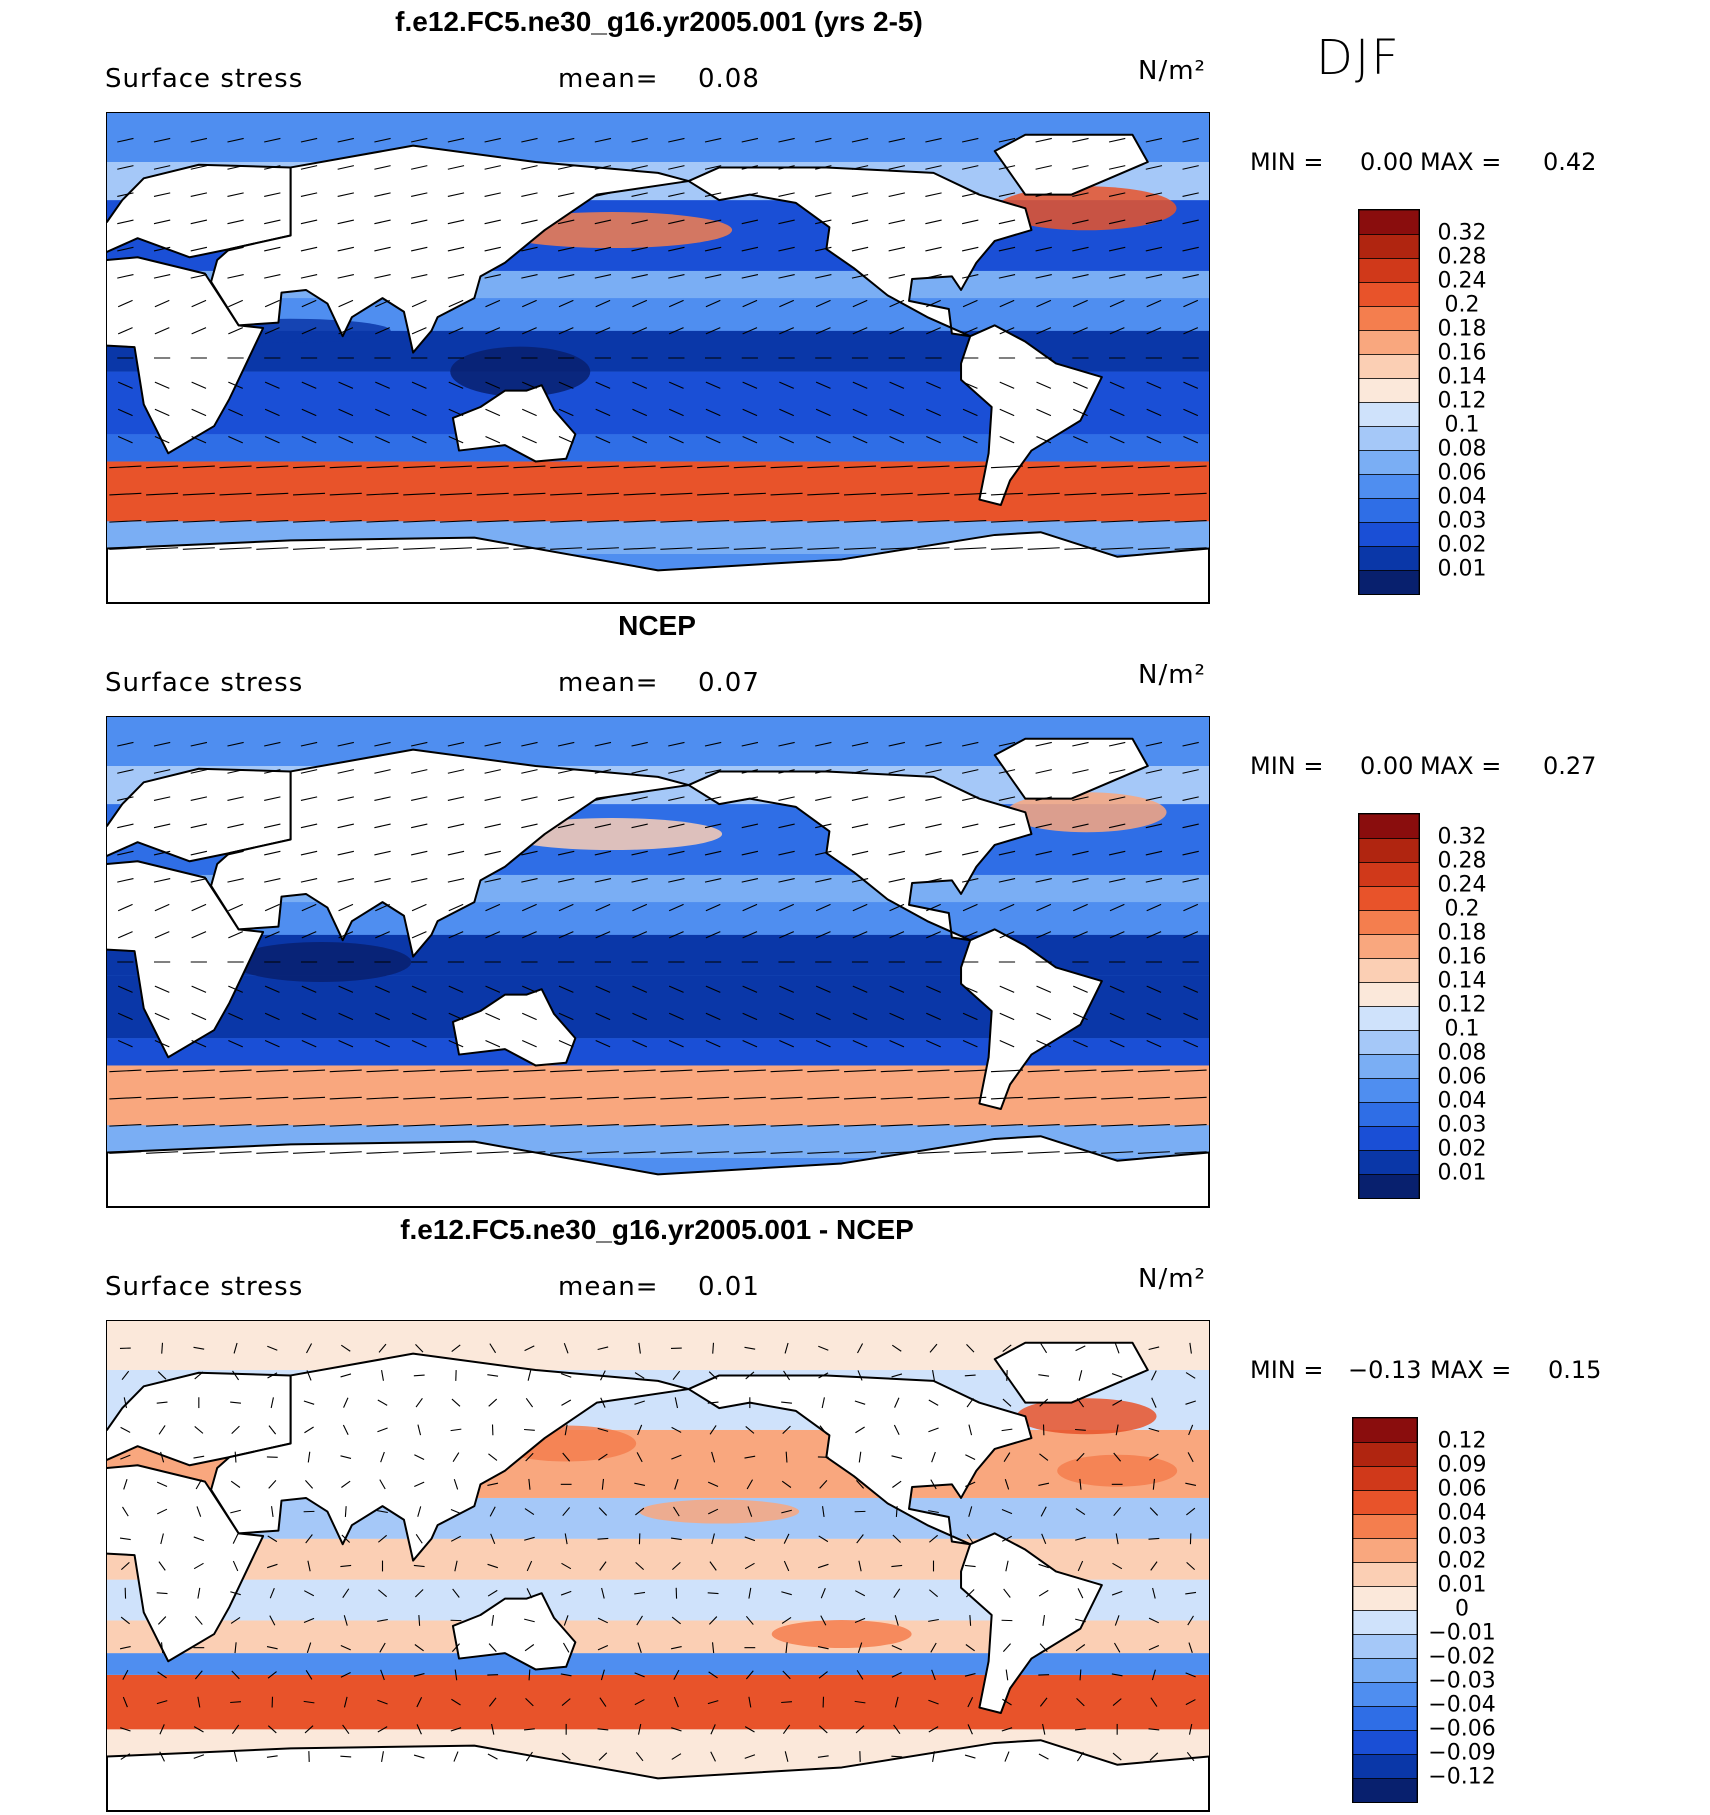 The width and height of the screenshot is (1710, 1815). What do you see at coordinates (1461, 766) in the screenshot?
I see `panel-2-max-label: MAX =` at bounding box center [1461, 766].